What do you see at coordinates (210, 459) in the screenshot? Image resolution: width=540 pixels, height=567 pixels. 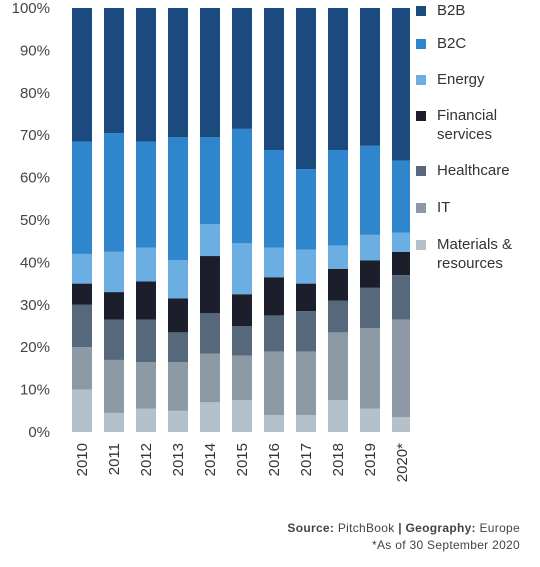 I see `x-category-label: 2014` at bounding box center [210, 459].